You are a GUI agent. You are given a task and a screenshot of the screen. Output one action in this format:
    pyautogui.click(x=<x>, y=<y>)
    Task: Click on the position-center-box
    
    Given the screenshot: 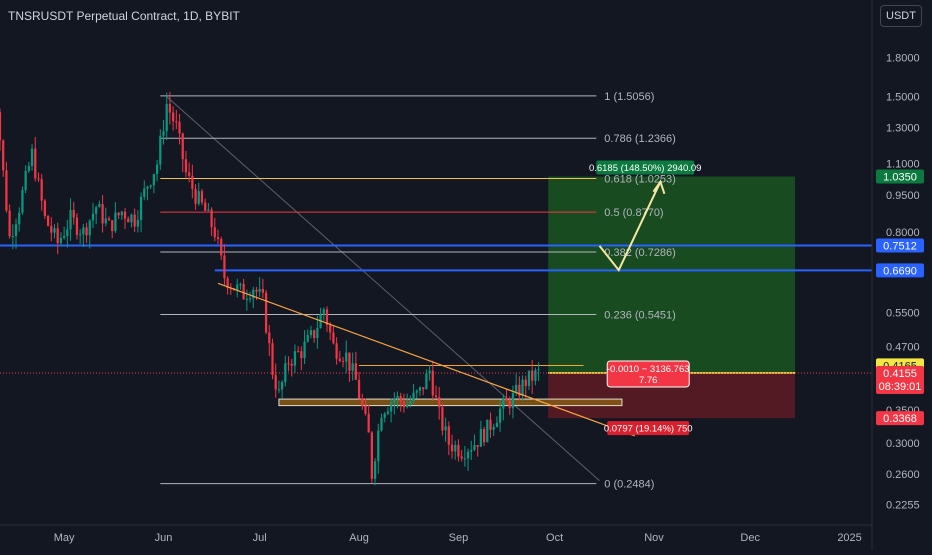 What is the action you would take?
    pyautogui.click(x=648, y=374)
    